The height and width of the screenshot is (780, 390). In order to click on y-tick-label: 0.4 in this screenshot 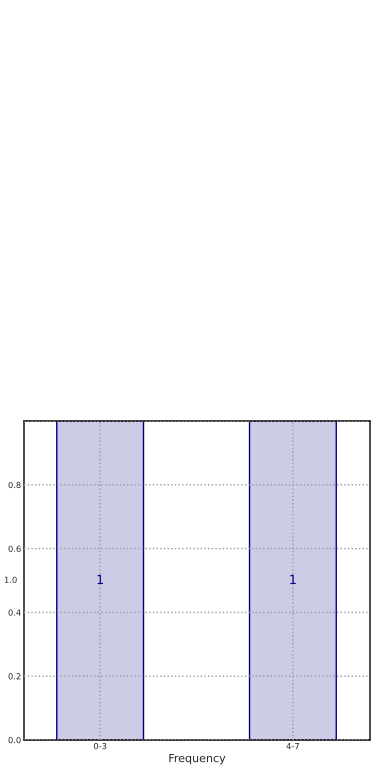, I will do `click(14, 612)`.